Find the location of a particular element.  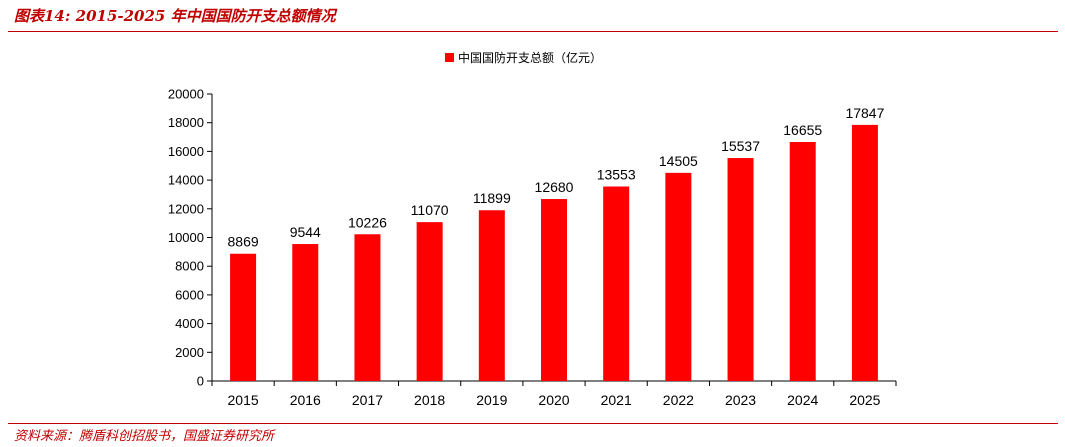

data-label-2025: 17847 is located at coordinates (864, 113).